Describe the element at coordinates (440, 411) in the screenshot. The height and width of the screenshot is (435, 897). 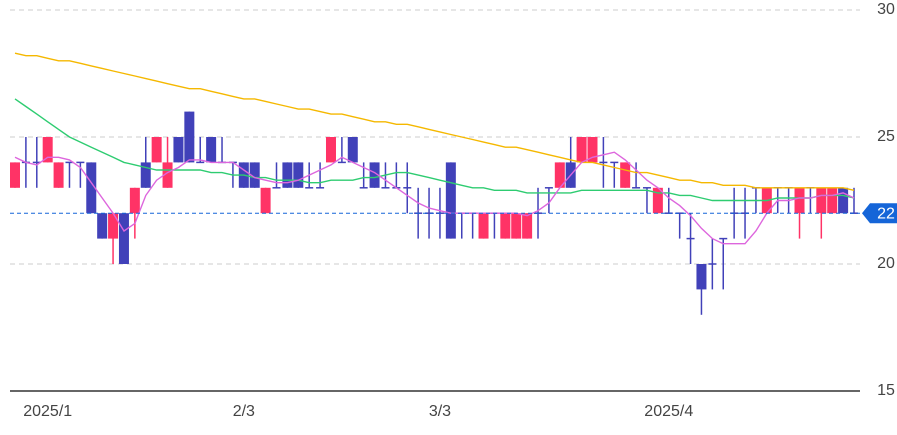
I see `x-tick-label: 3/3` at that location.